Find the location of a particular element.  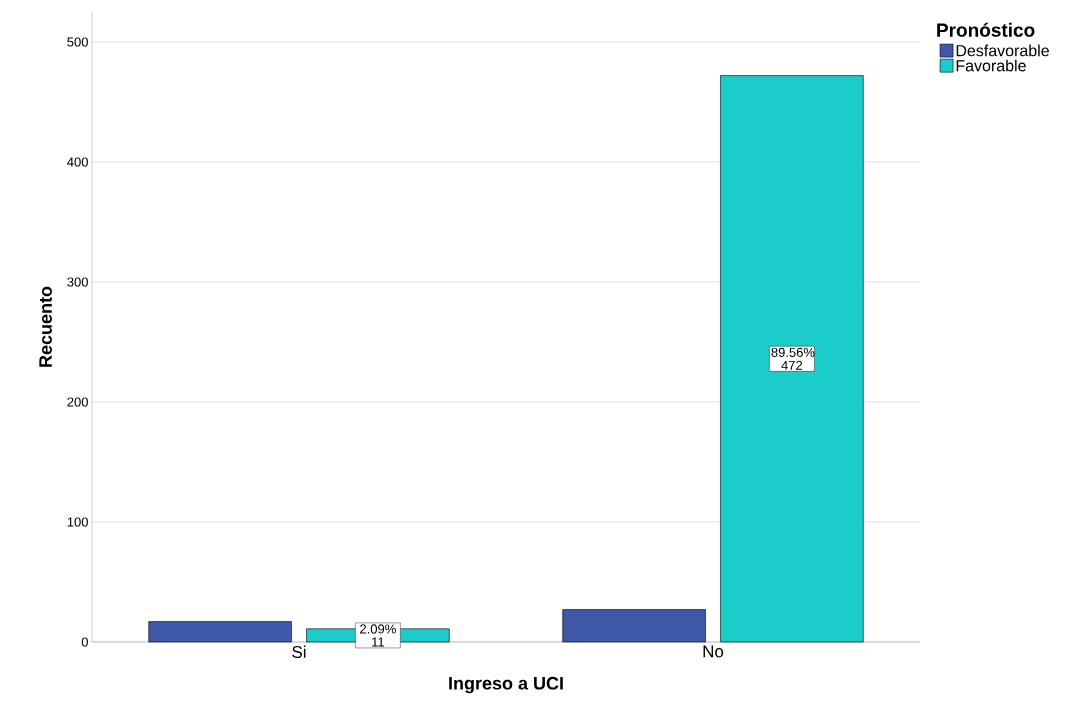

legend-title: Pronóstico is located at coordinates (986, 29).